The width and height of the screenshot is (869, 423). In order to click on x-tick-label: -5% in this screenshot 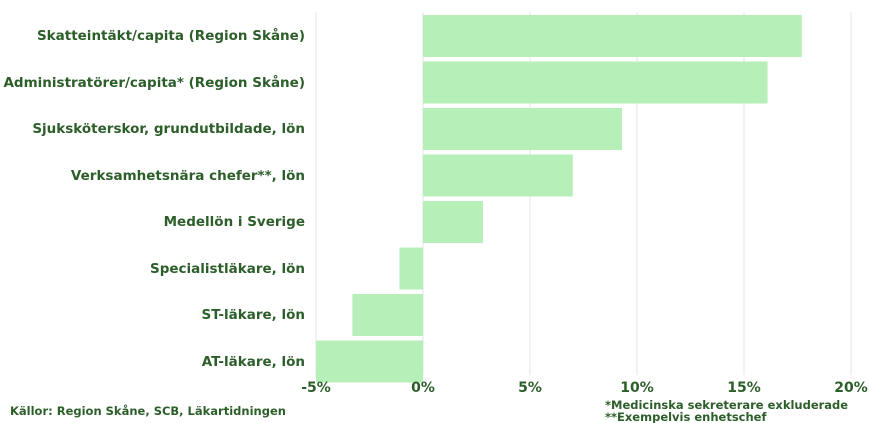, I will do `click(316, 388)`.